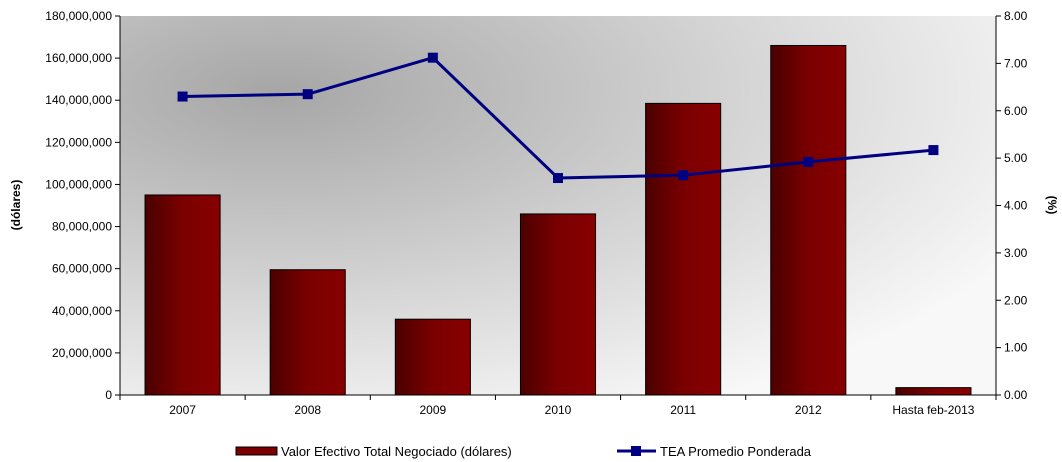 The width and height of the screenshot is (1062, 462). Describe the element at coordinates (256, 451) in the screenshot. I see `legend-bar-swatch` at that location.